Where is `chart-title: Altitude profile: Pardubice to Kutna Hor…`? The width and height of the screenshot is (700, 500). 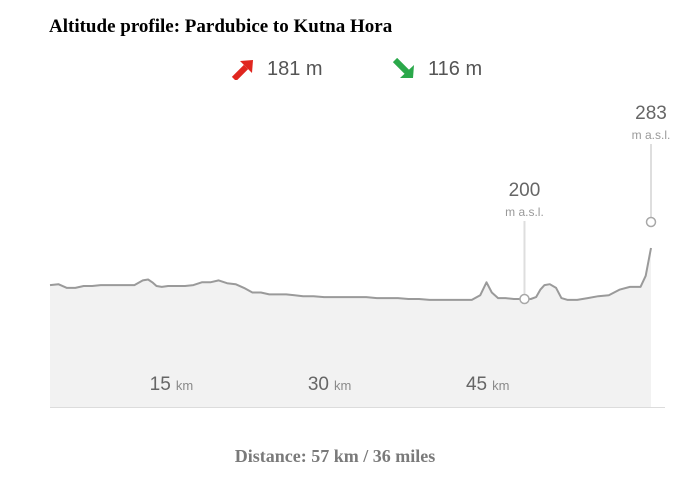
chart-title: Altitude profile: Pardubice to Kutna Hor… is located at coordinates (221, 26).